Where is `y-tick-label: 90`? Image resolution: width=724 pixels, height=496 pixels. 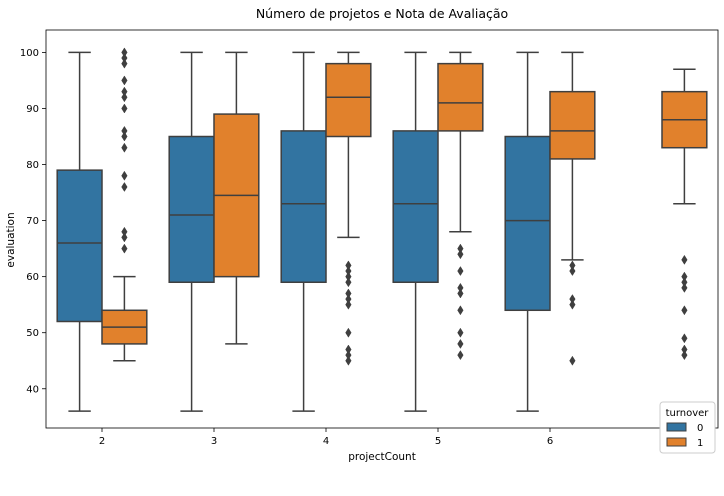 y-tick-label: 90 is located at coordinates (32, 109).